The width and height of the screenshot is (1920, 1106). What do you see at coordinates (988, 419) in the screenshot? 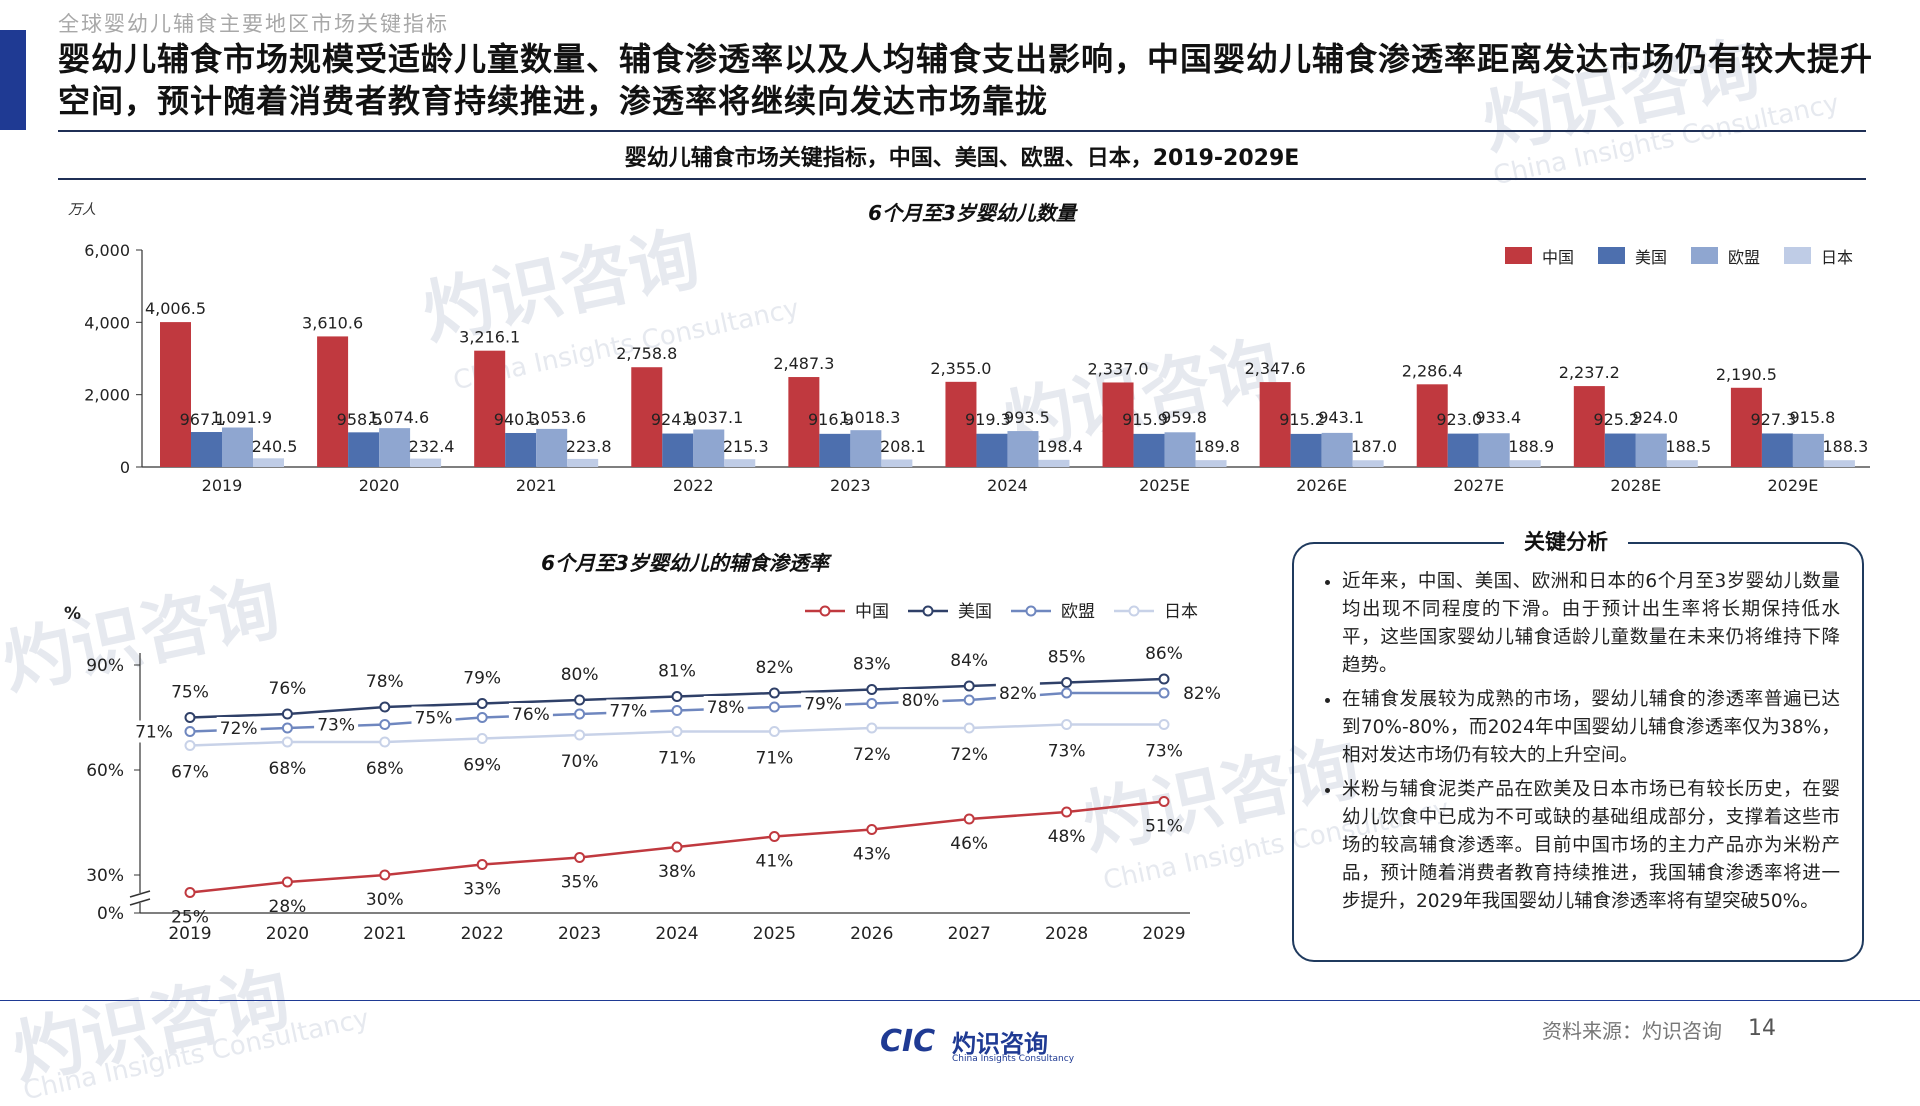
I see `bar-value-label: 919.3` at bounding box center [988, 419].